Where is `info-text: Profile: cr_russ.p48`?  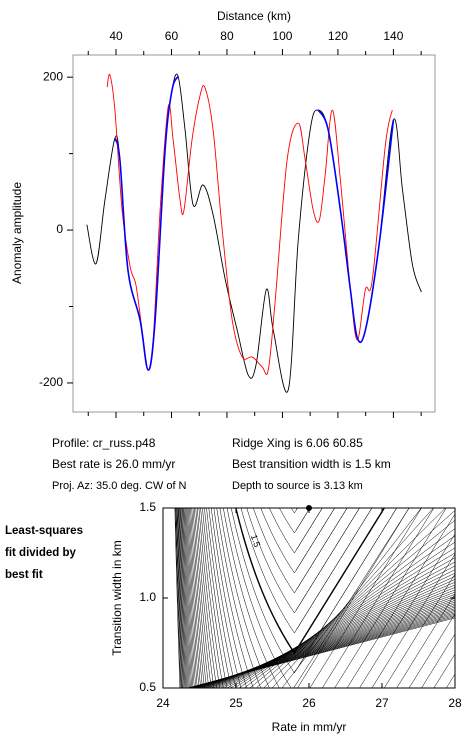
info-text: Profile: cr_russ.p48 is located at coordinates (104, 443).